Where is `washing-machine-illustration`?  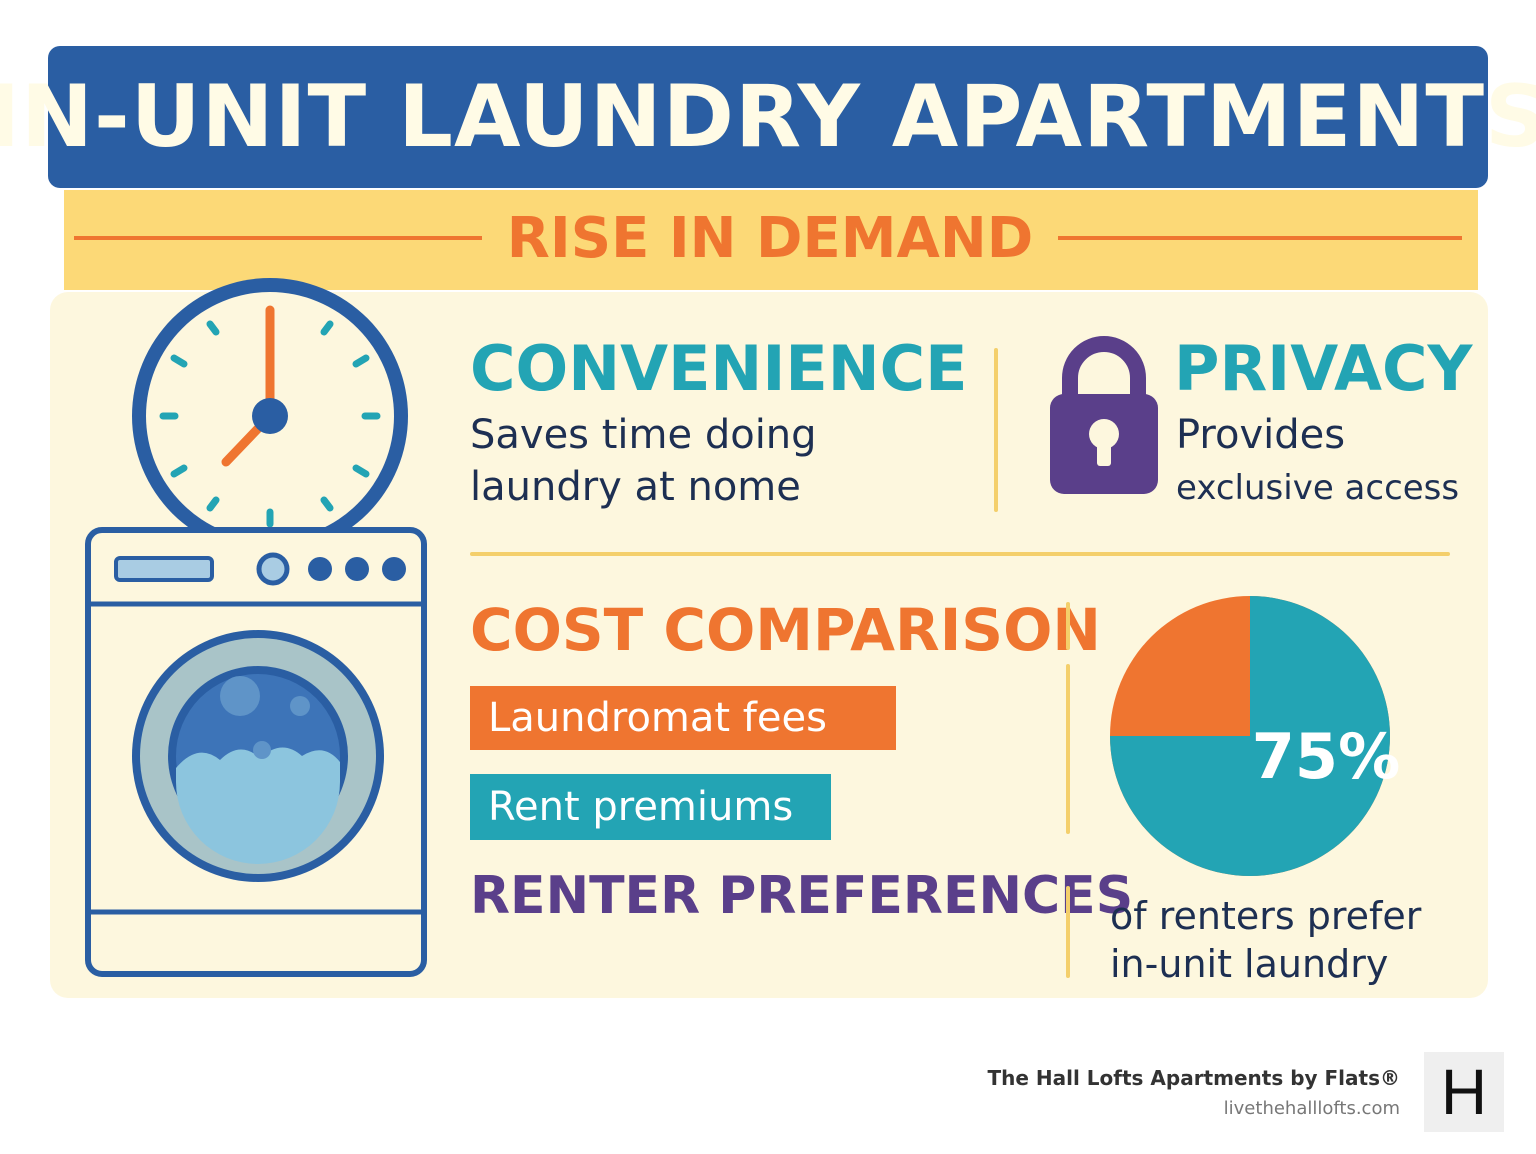 washing-machine-illustration is located at coordinates (256, 627).